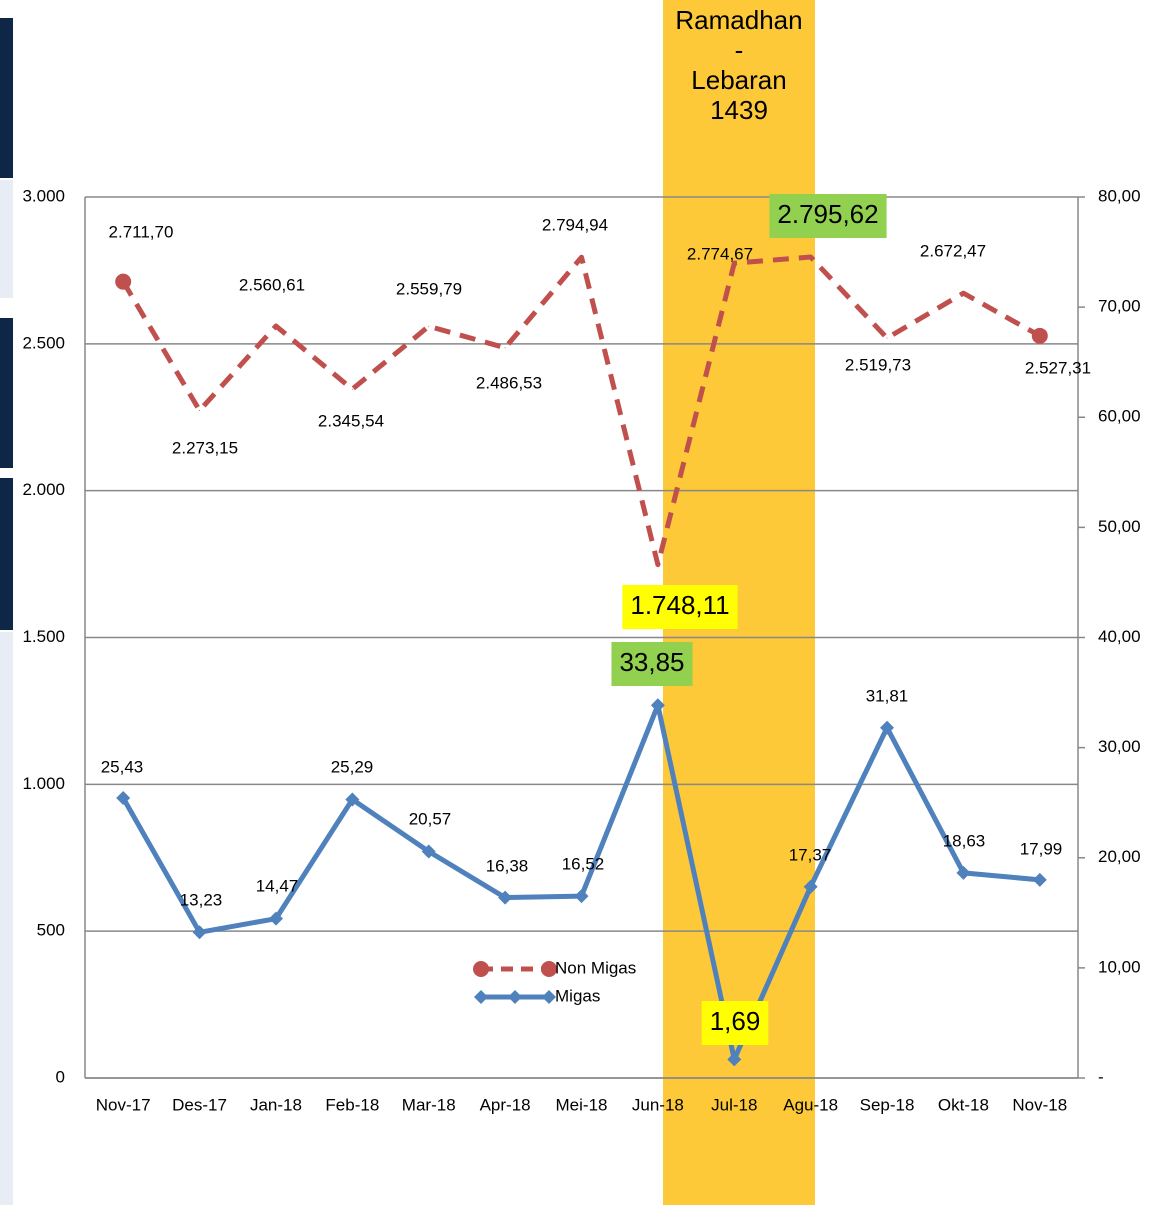  What do you see at coordinates (738, 20) in the screenshot?
I see `annotation: Ramadhan` at bounding box center [738, 20].